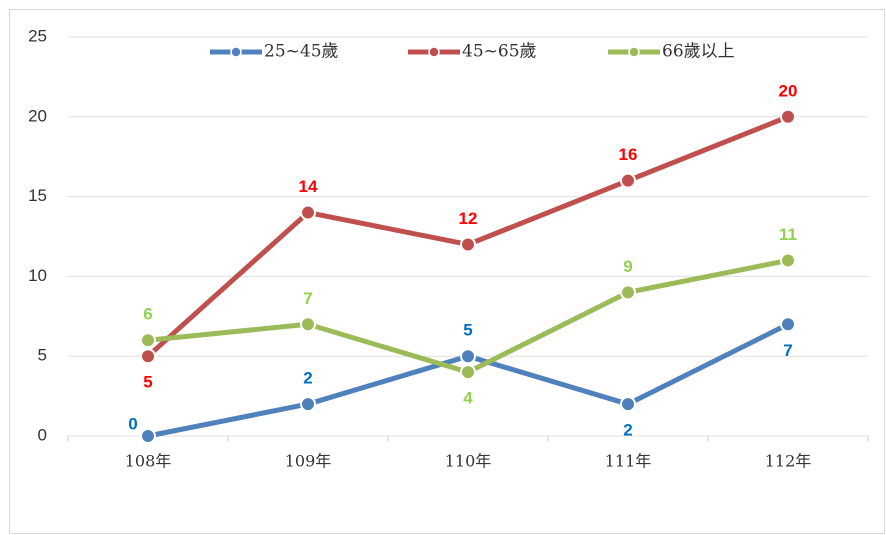 The width and height of the screenshot is (886, 535). I want to click on y-tick-label: 5, so click(42, 355).